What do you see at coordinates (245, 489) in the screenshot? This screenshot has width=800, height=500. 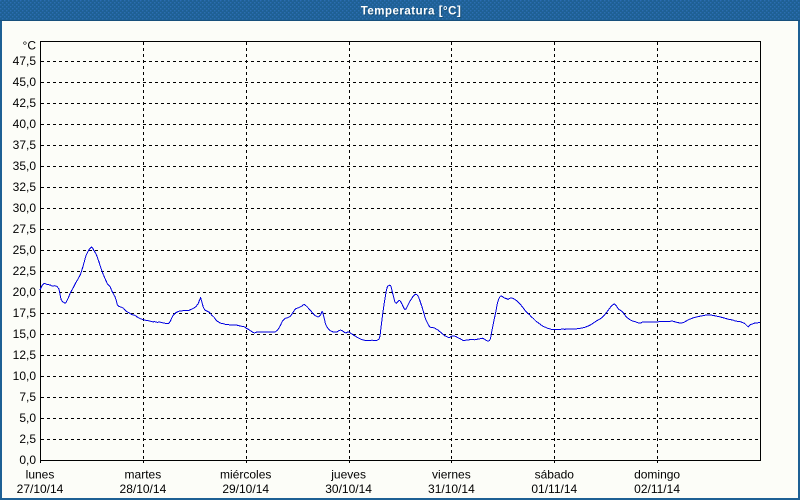 I see `svg-text: 29/10/14` at bounding box center [245, 489].